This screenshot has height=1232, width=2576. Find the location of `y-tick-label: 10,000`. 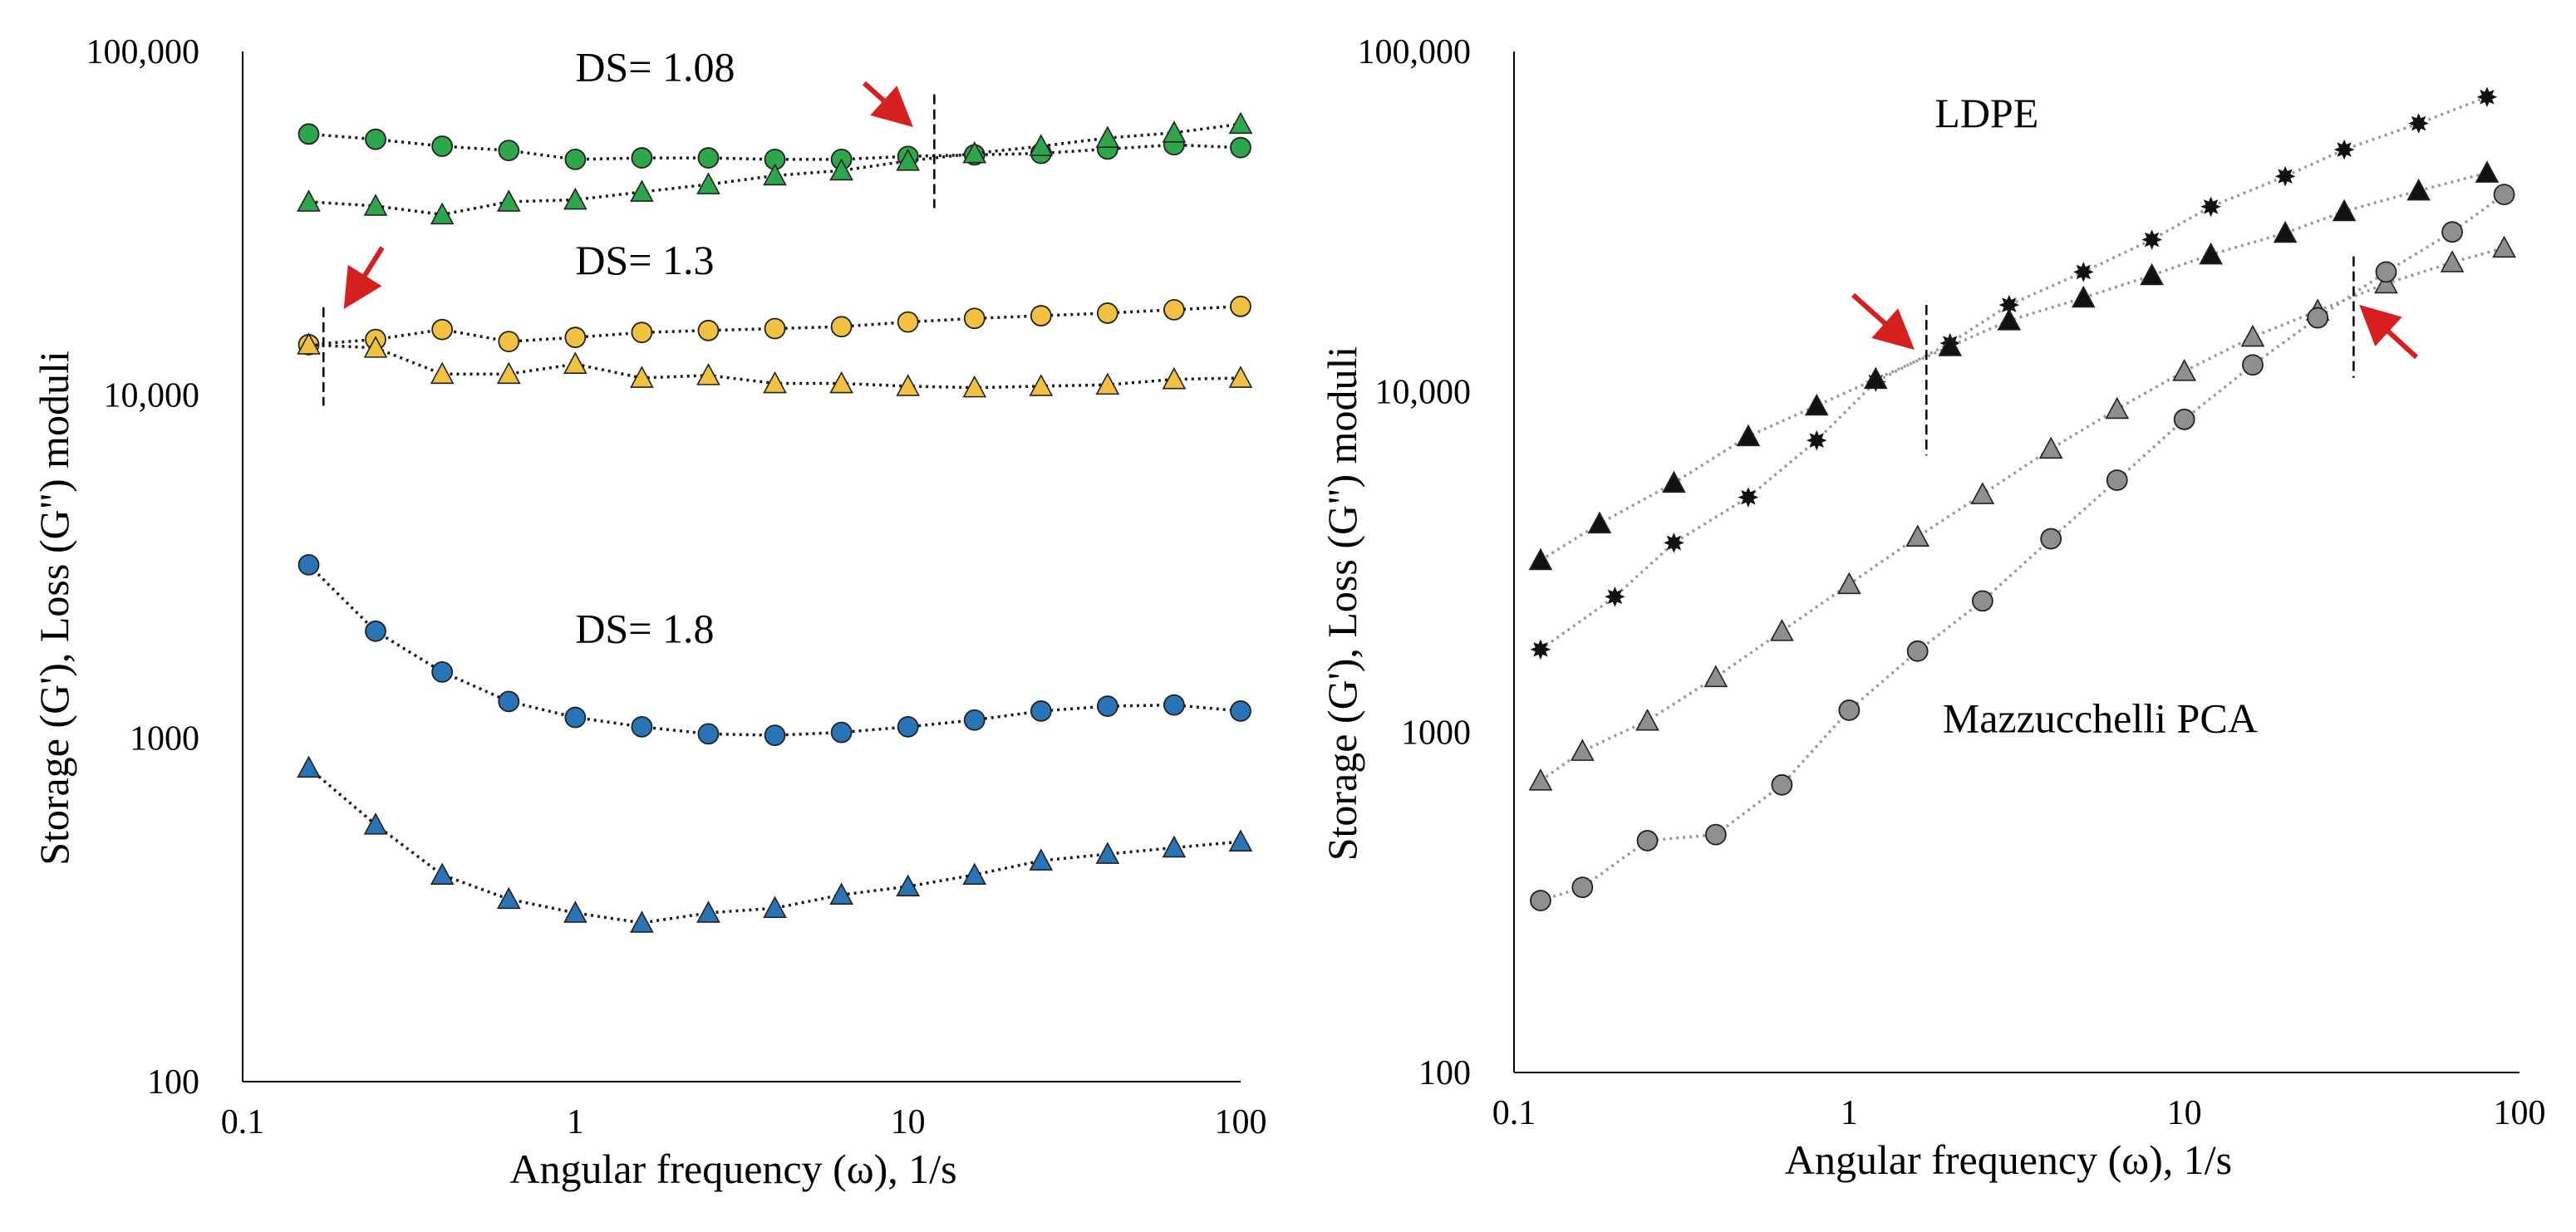

y-tick-label: 10,000 is located at coordinates (1423, 393).